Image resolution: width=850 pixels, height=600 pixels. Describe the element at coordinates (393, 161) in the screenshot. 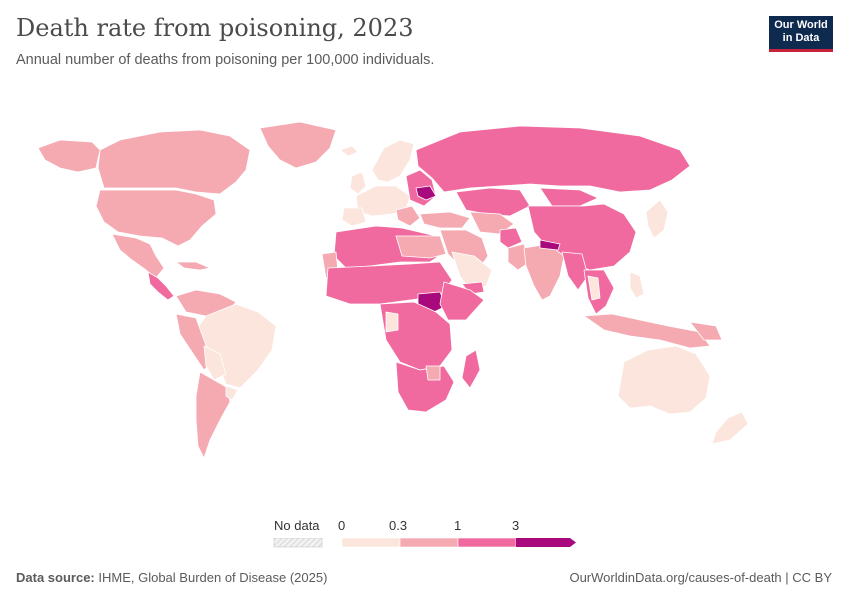

I see `region-scandinavia` at that location.